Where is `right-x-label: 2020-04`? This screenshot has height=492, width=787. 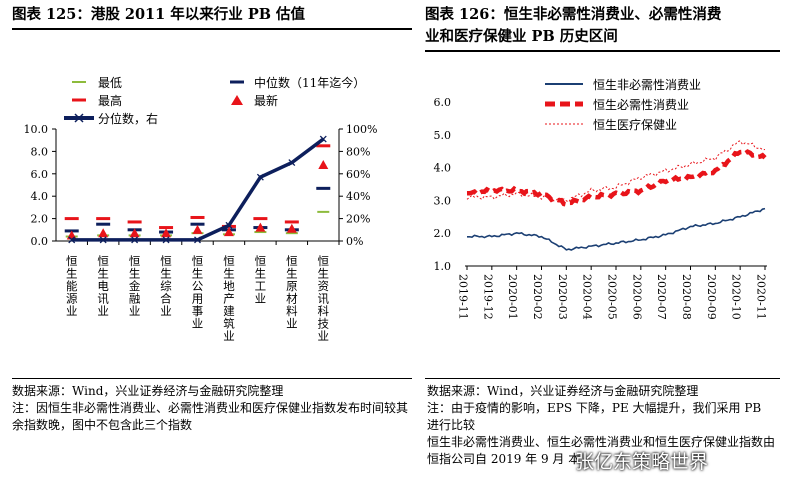
right-x-label: 2020-04 is located at coordinates (587, 297).